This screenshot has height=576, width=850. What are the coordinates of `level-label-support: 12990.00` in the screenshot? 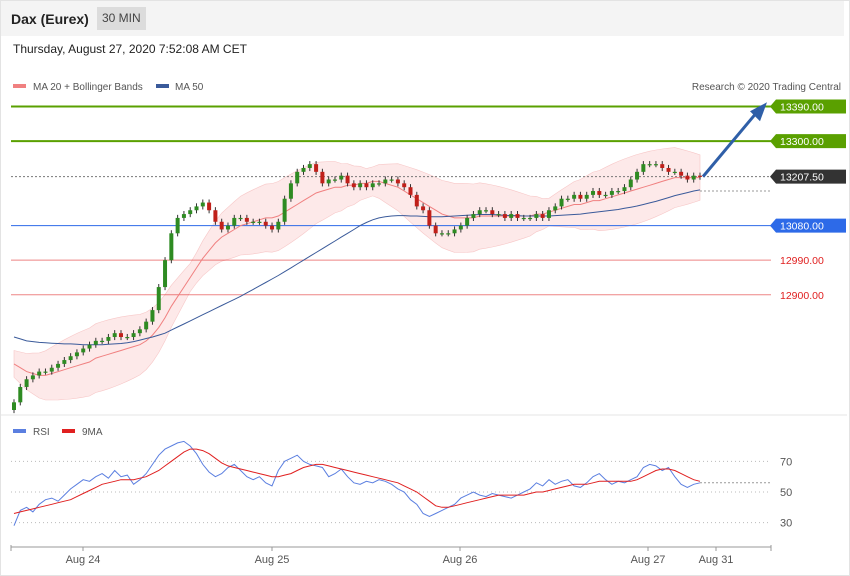 It's located at (802, 261).